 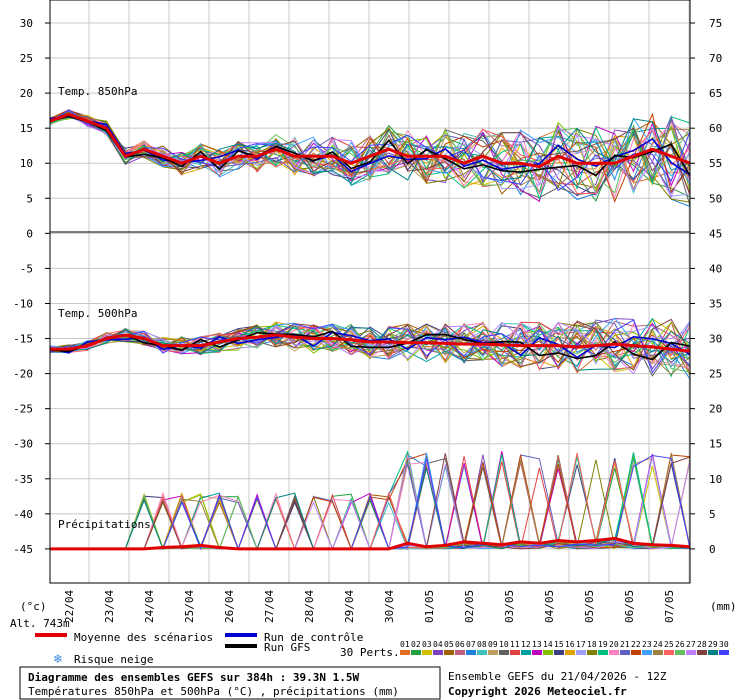 What do you see at coordinates (370, 652) in the screenshot?
I see `legend-perts-label: 30 Perts.` at bounding box center [370, 652].